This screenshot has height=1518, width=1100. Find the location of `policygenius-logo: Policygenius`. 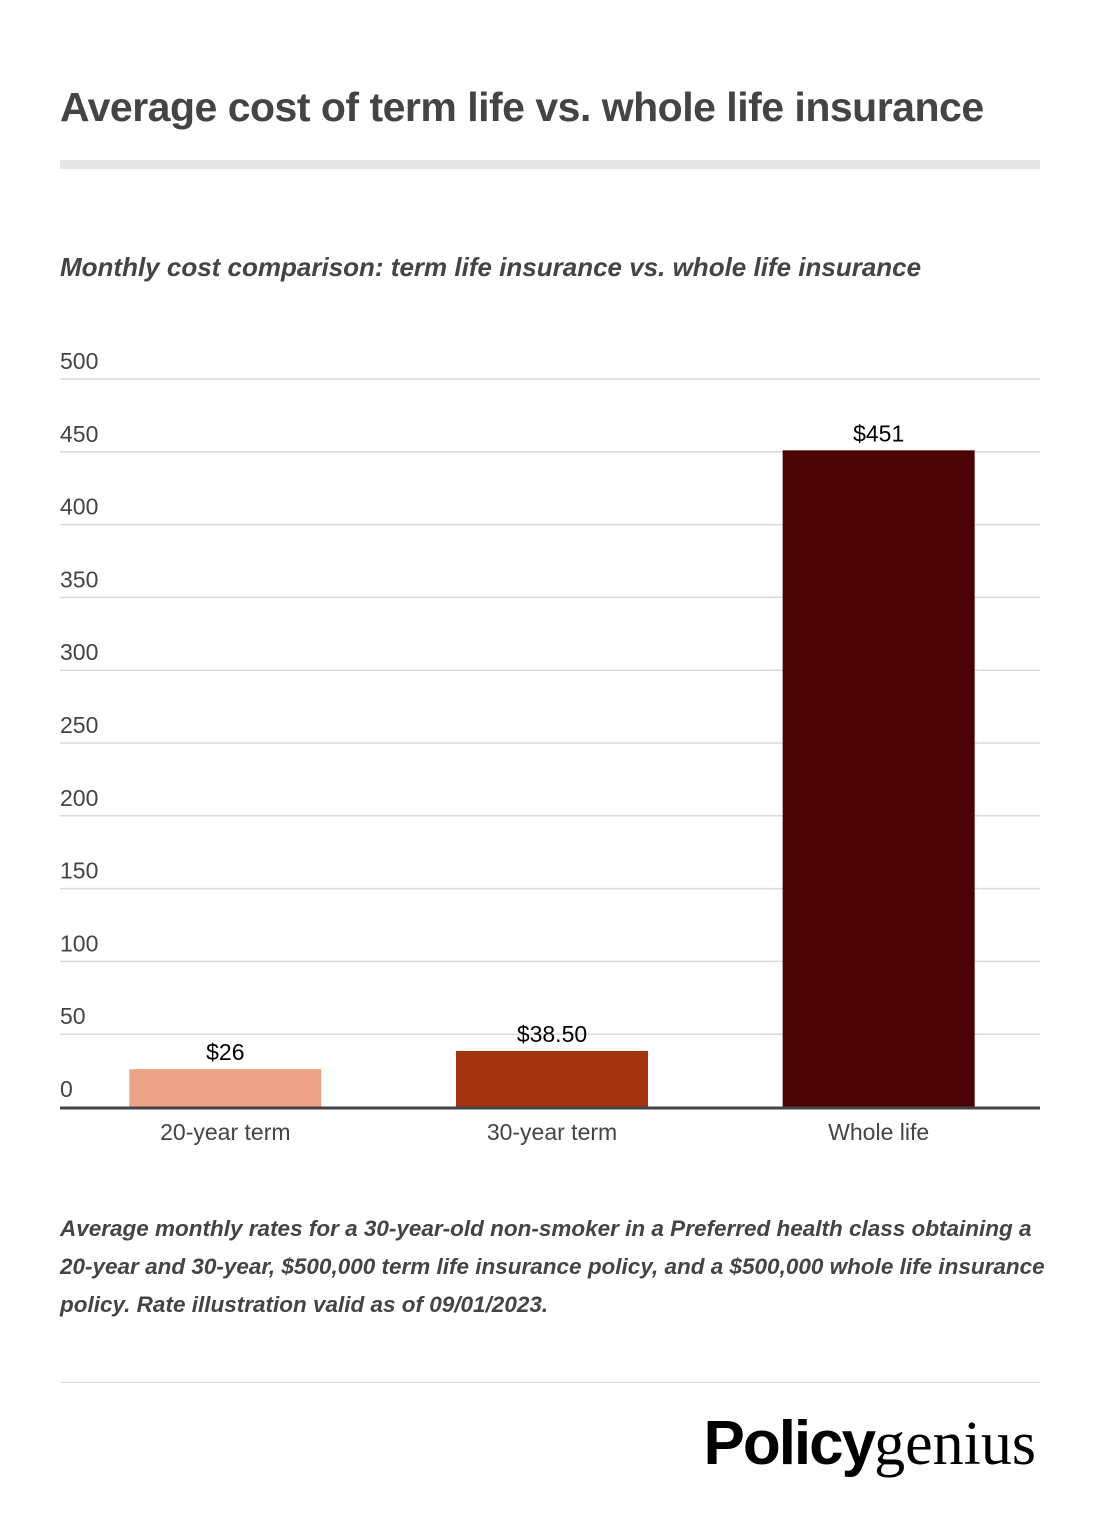

policygenius-logo: Policygenius is located at coordinates (869, 1443).